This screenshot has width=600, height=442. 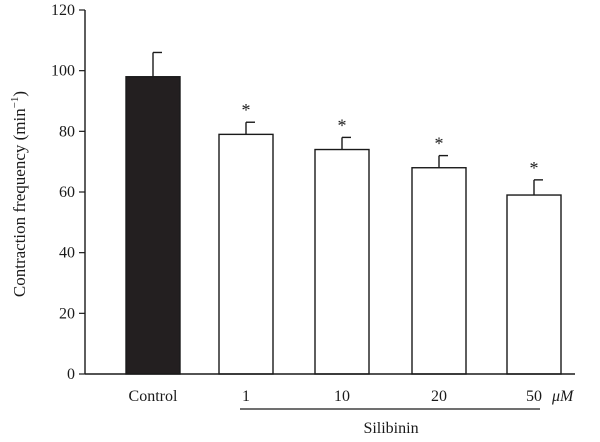 I want to click on y-axis-label: Contraction frequency (min−1), so click(x=19, y=194).